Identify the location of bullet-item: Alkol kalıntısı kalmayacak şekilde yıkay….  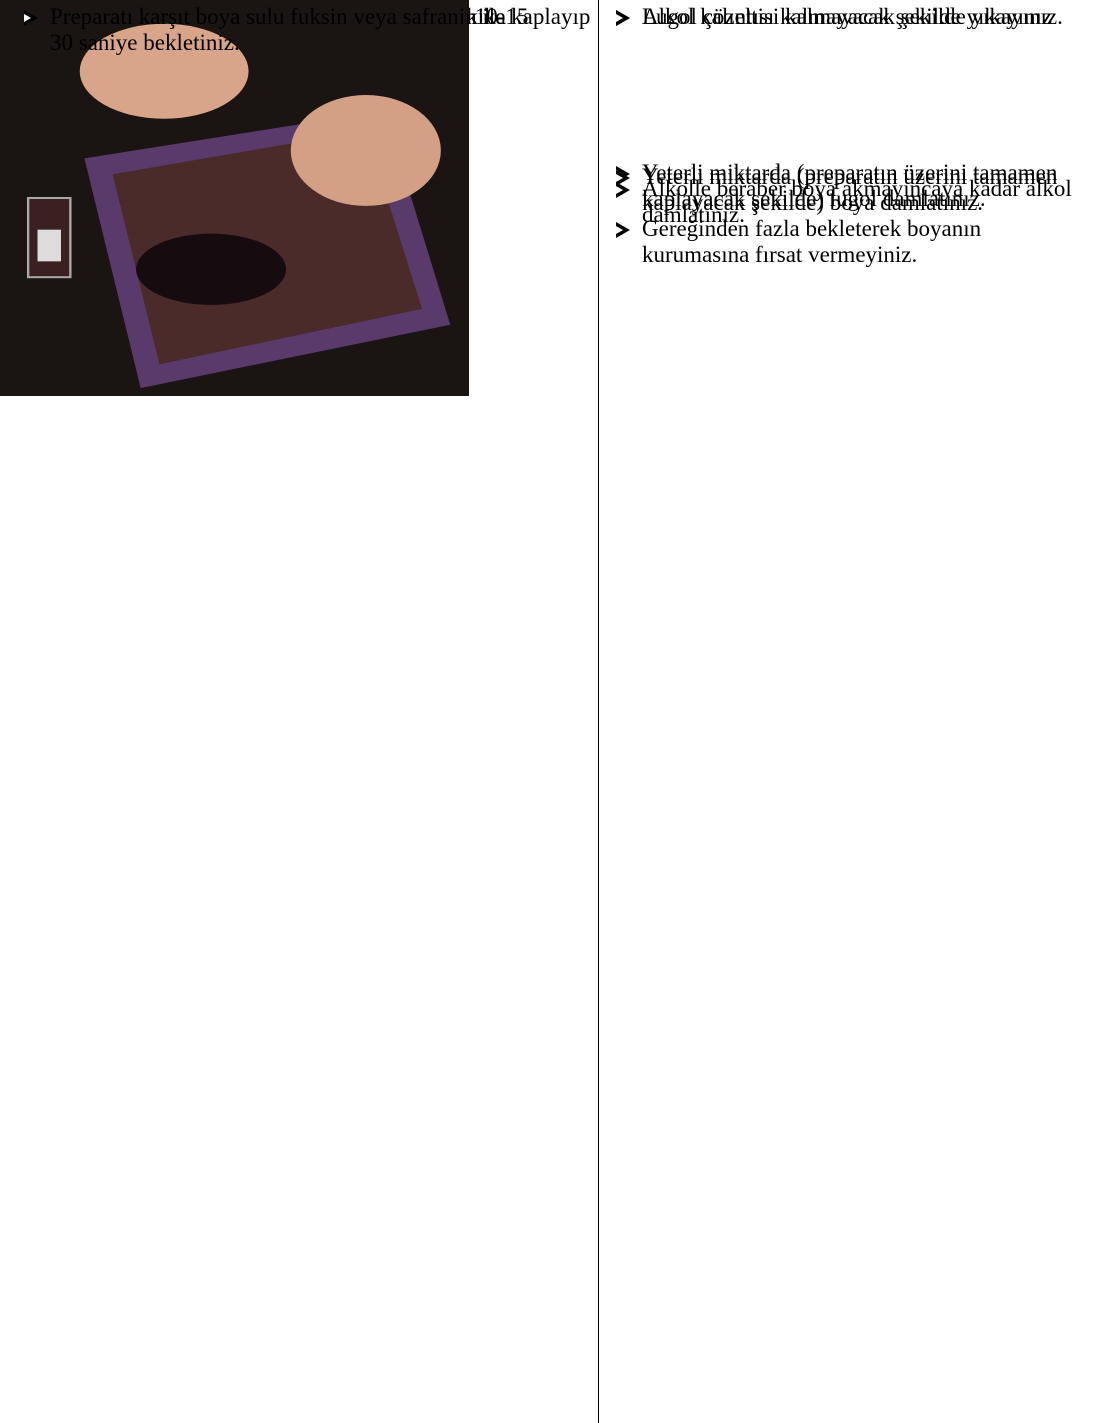
(853, 17).